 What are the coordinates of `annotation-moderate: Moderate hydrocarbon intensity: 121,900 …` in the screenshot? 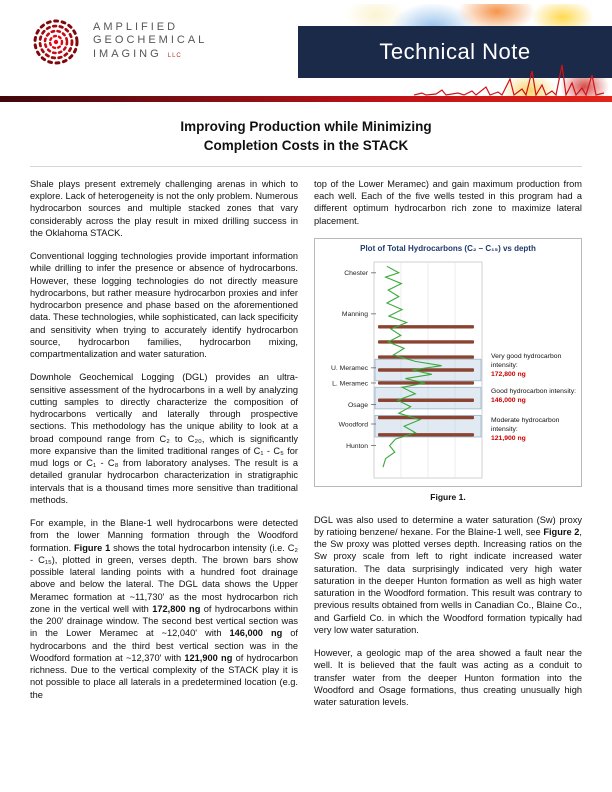 It's located at (534, 430).